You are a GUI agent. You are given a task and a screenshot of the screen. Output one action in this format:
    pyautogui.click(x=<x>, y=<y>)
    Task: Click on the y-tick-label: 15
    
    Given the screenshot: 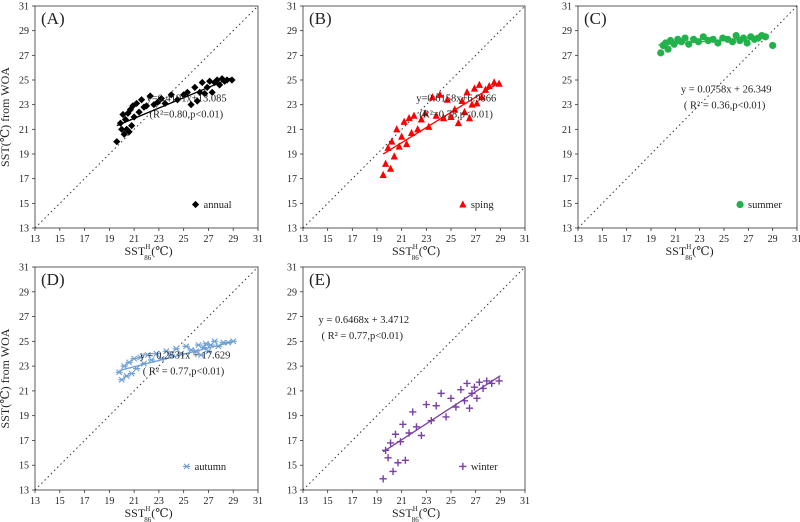 What is the action you would take?
    pyautogui.click(x=292, y=204)
    